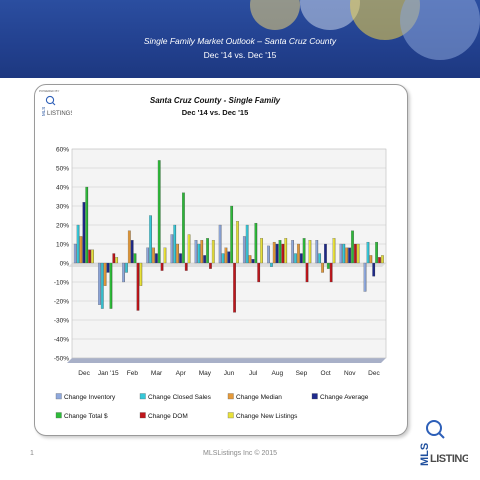 The width and height of the screenshot is (480, 480). Describe the element at coordinates (62, 226) in the screenshot. I see `y-tick-label: 20%` at that location.